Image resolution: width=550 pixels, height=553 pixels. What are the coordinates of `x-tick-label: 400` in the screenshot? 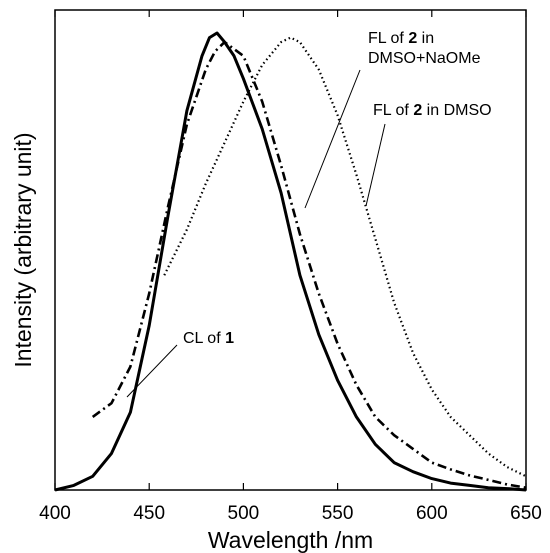 It's located at (55, 513).